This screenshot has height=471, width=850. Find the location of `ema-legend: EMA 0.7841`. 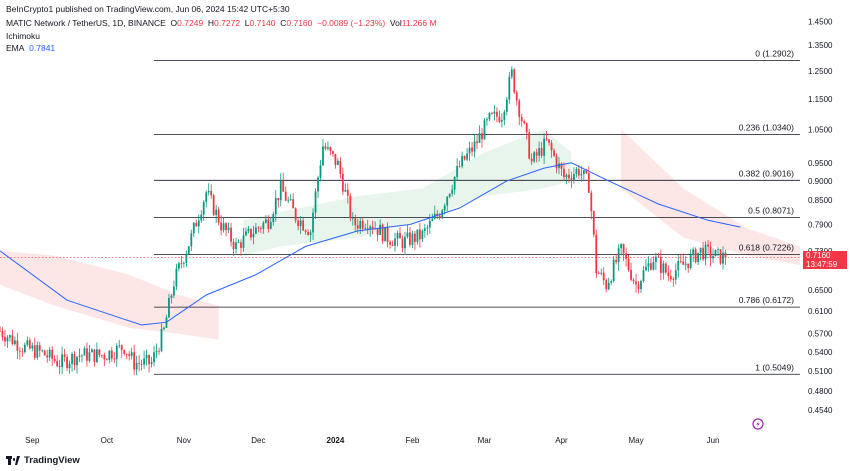

ema-legend: EMA 0.7841 is located at coordinates (30, 48).